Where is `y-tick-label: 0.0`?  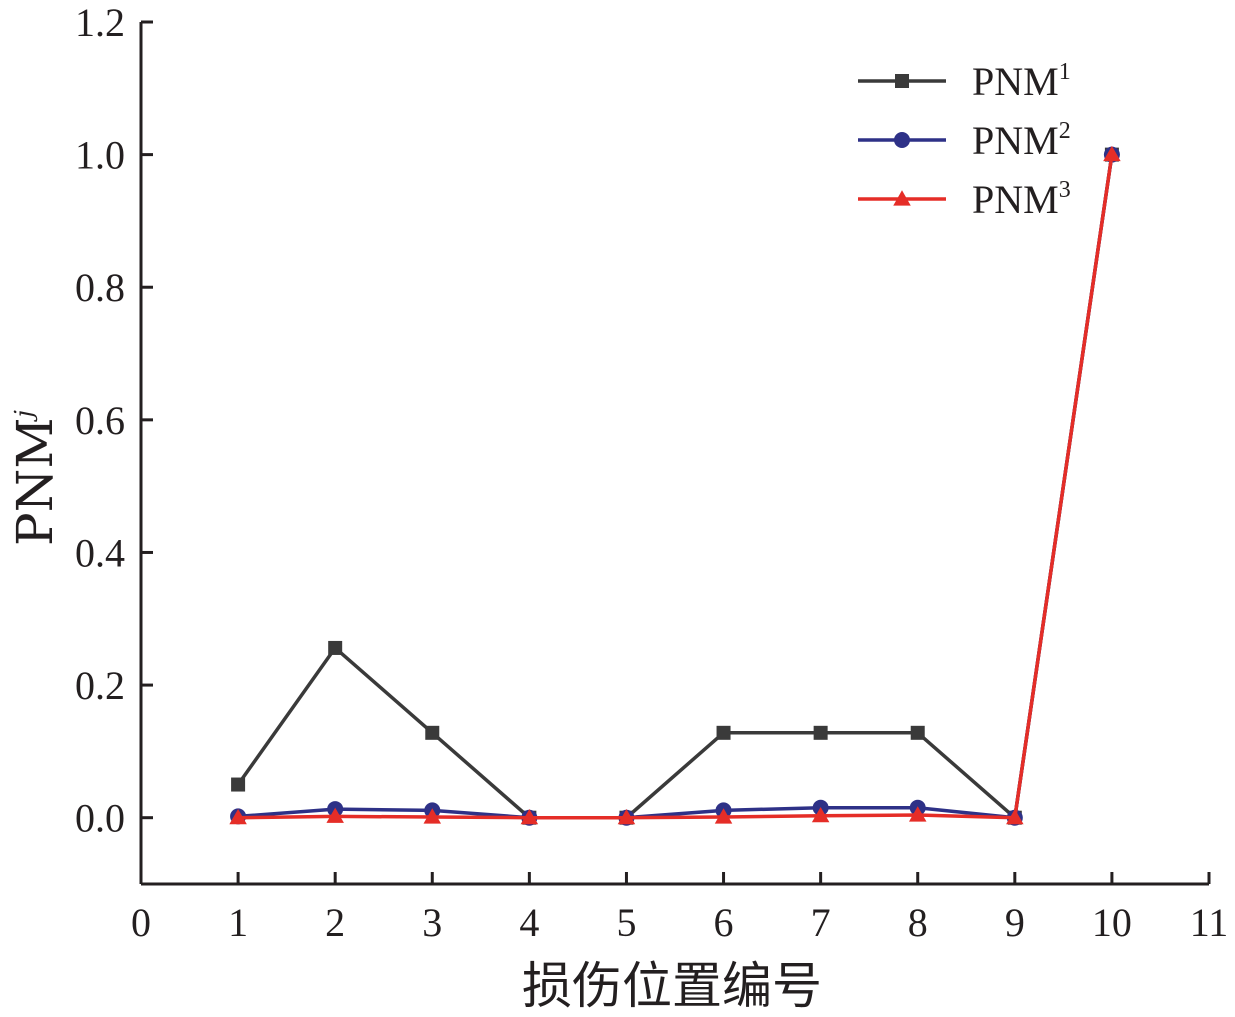
y-tick-label: 0.0 is located at coordinates (100, 818).